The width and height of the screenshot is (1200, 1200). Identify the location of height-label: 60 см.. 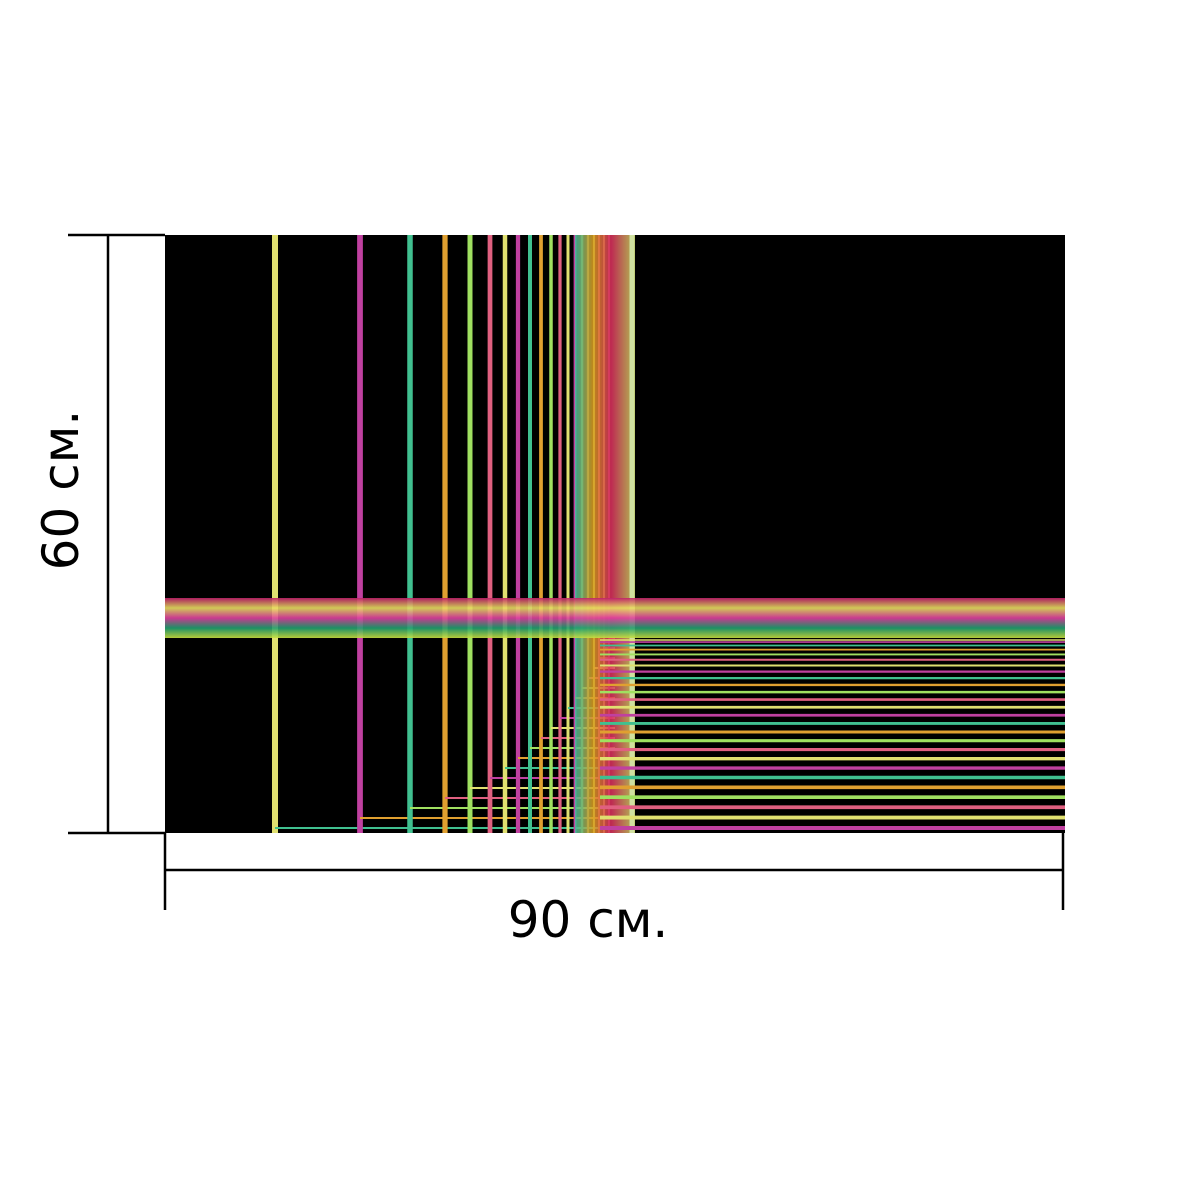
(61, 490).